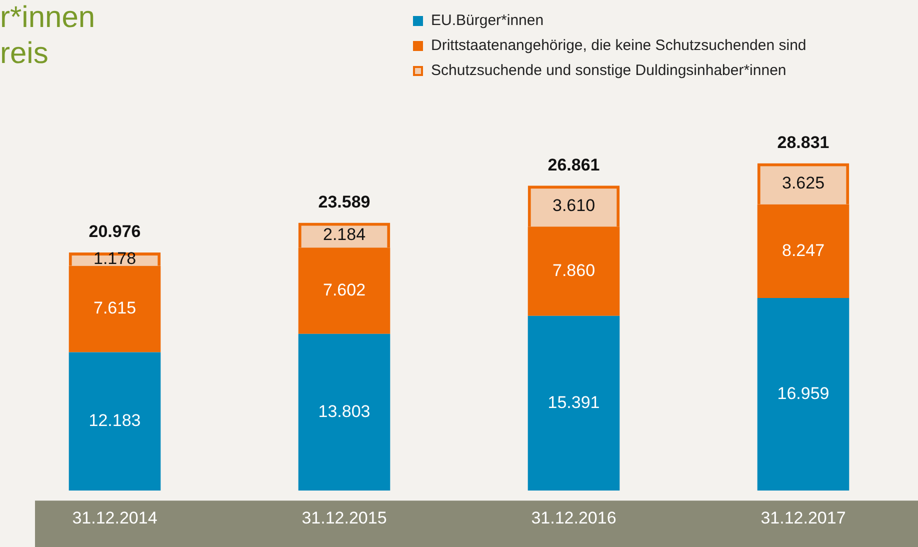 The image size is (918, 547). Describe the element at coordinates (803, 183) in the screenshot. I see `data-label: 3.625` at that location.